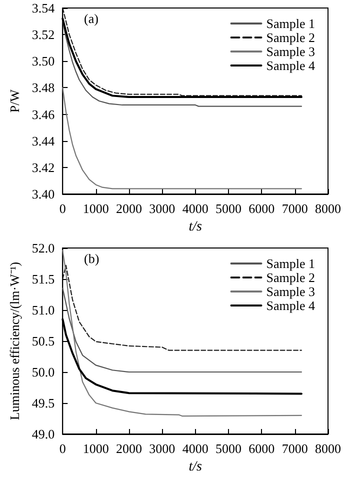  I want to click on y-tick-label: 3.54, so click(44, 8).